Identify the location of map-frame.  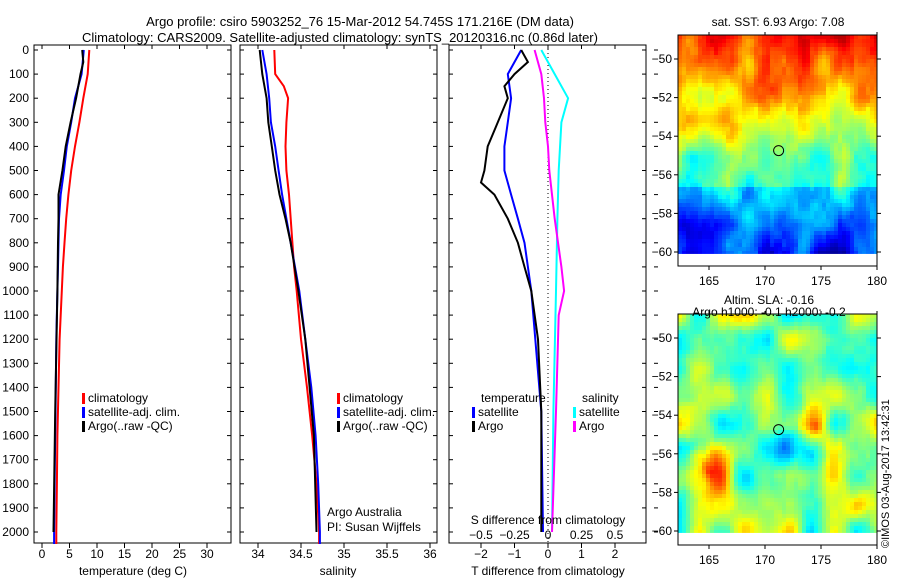
(777, 150).